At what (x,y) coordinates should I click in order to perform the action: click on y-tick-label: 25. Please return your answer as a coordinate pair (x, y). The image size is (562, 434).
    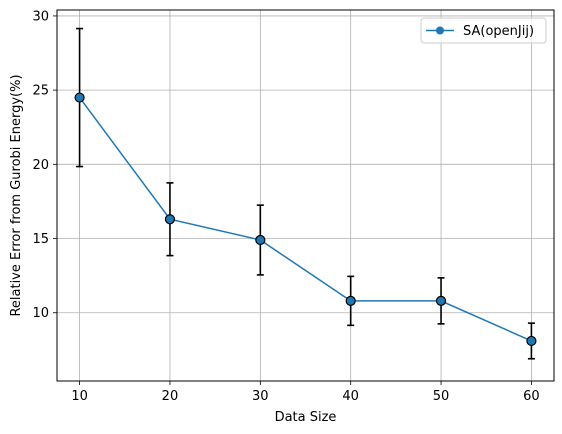
    Looking at the image, I should click on (40, 91).